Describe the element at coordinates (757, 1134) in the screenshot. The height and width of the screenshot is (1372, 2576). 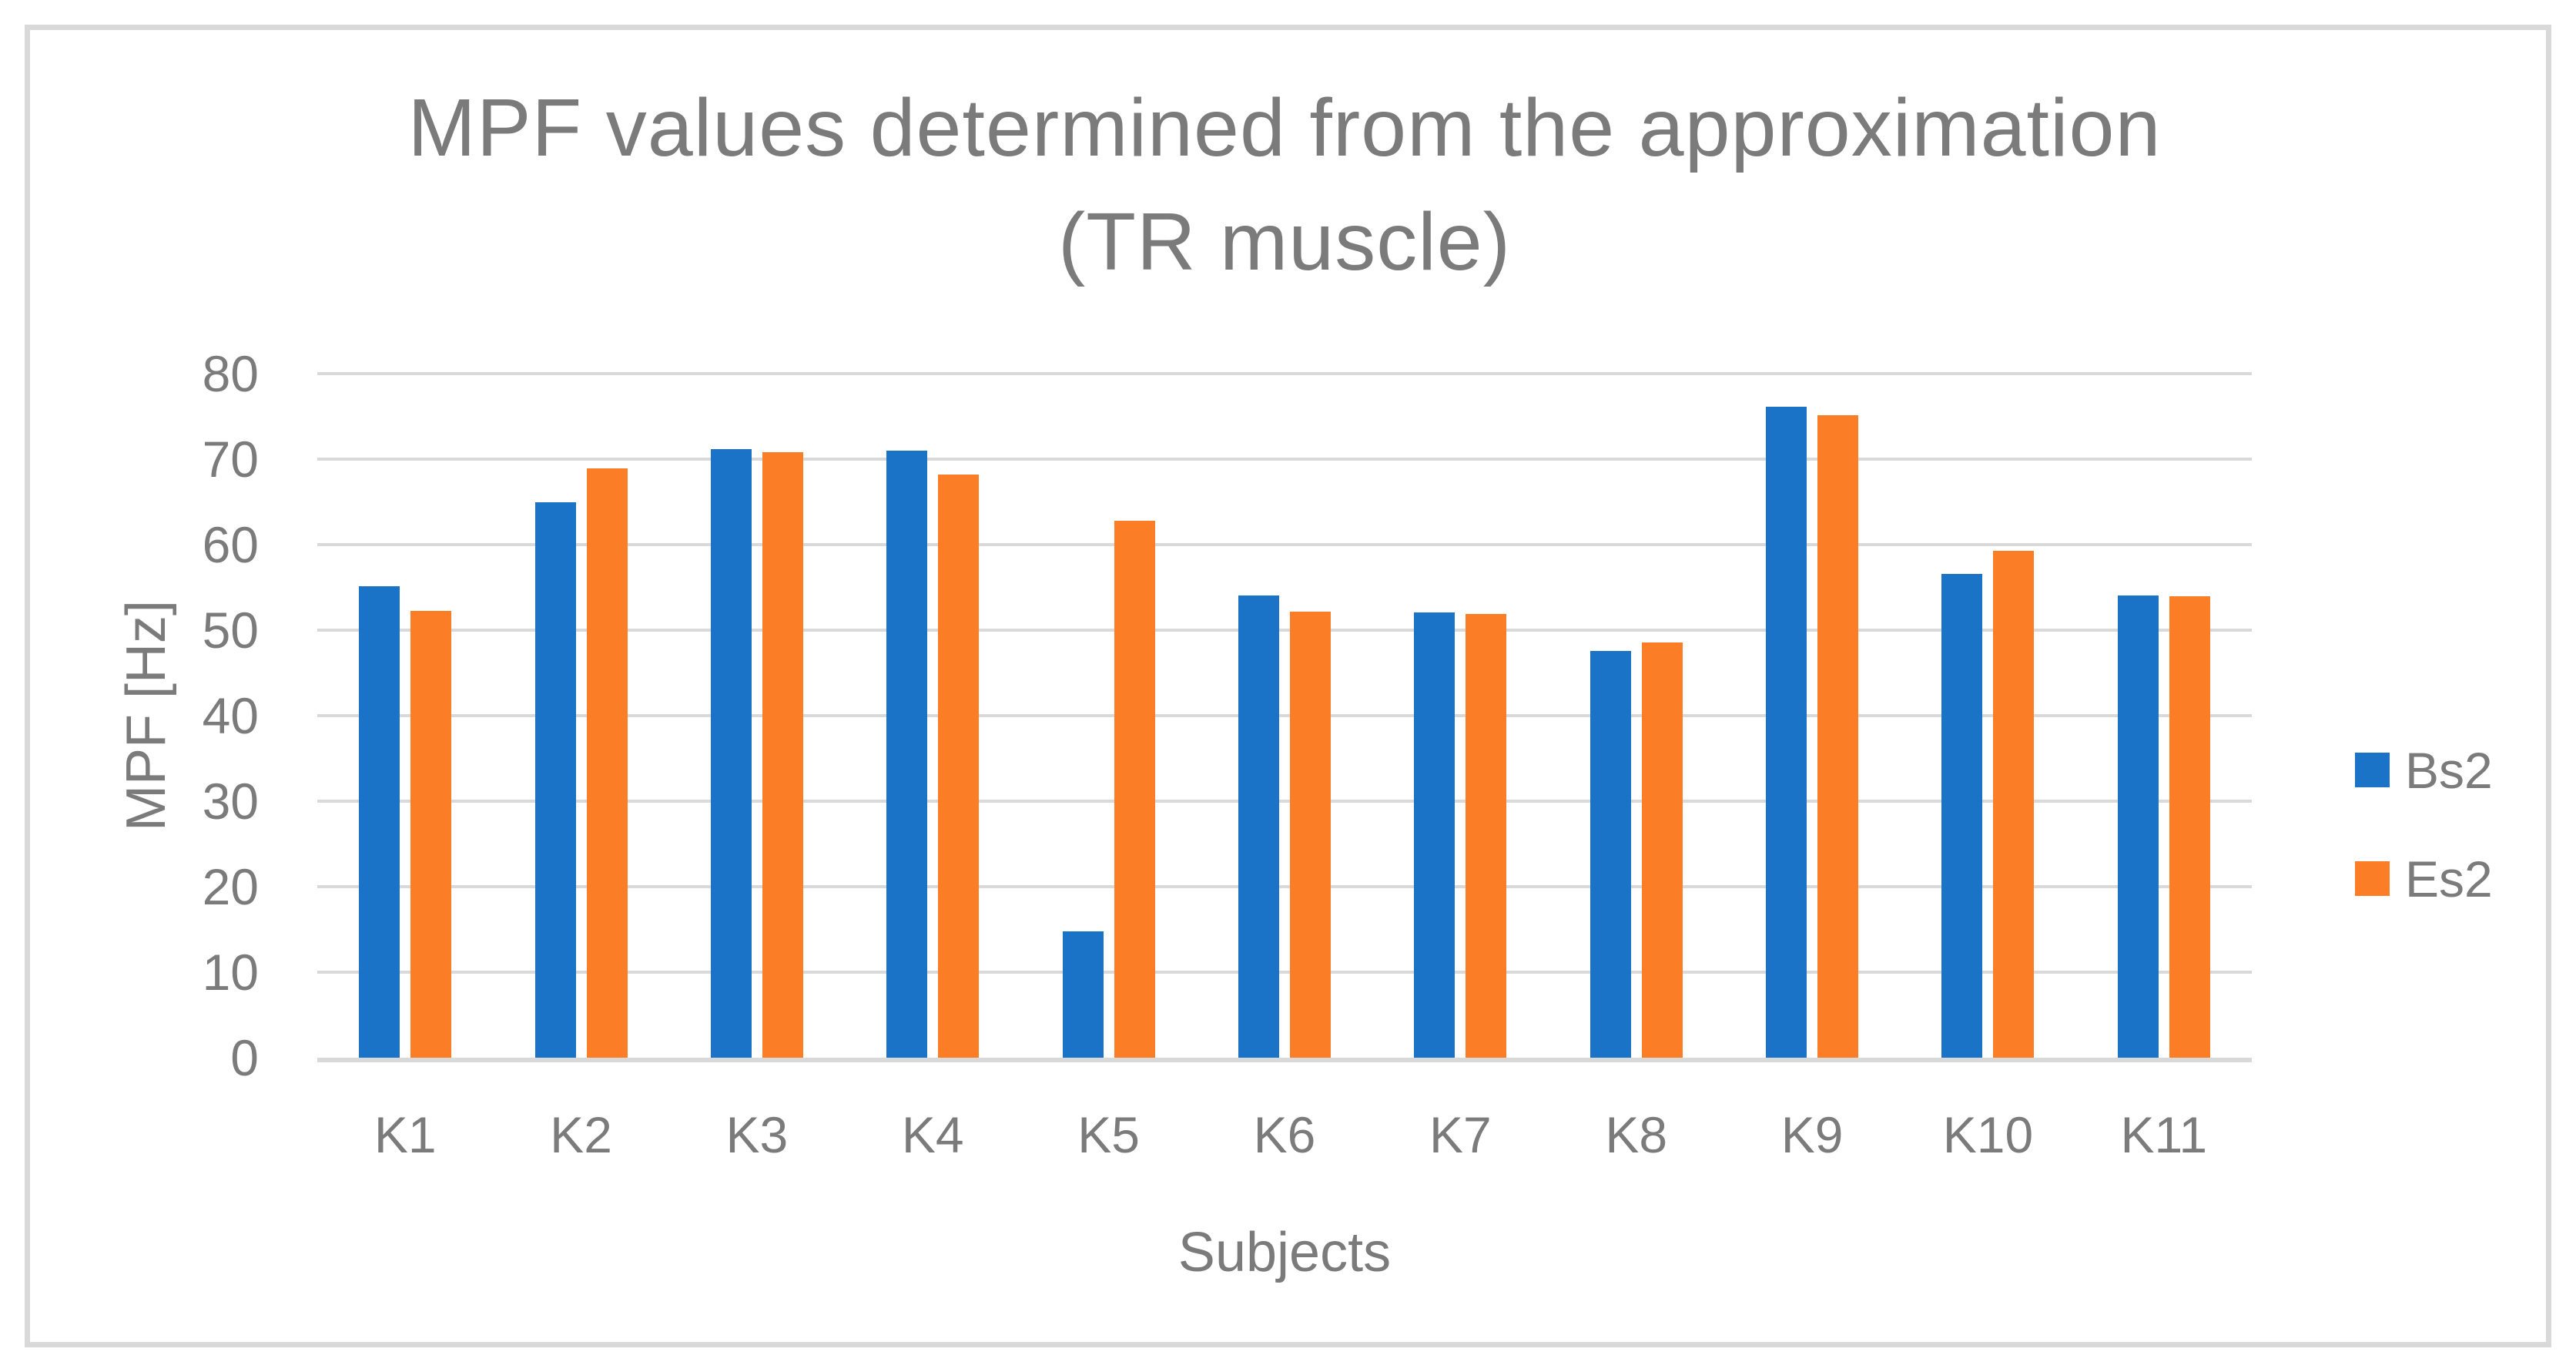
I see `x-tick-label-K3: K3` at that location.